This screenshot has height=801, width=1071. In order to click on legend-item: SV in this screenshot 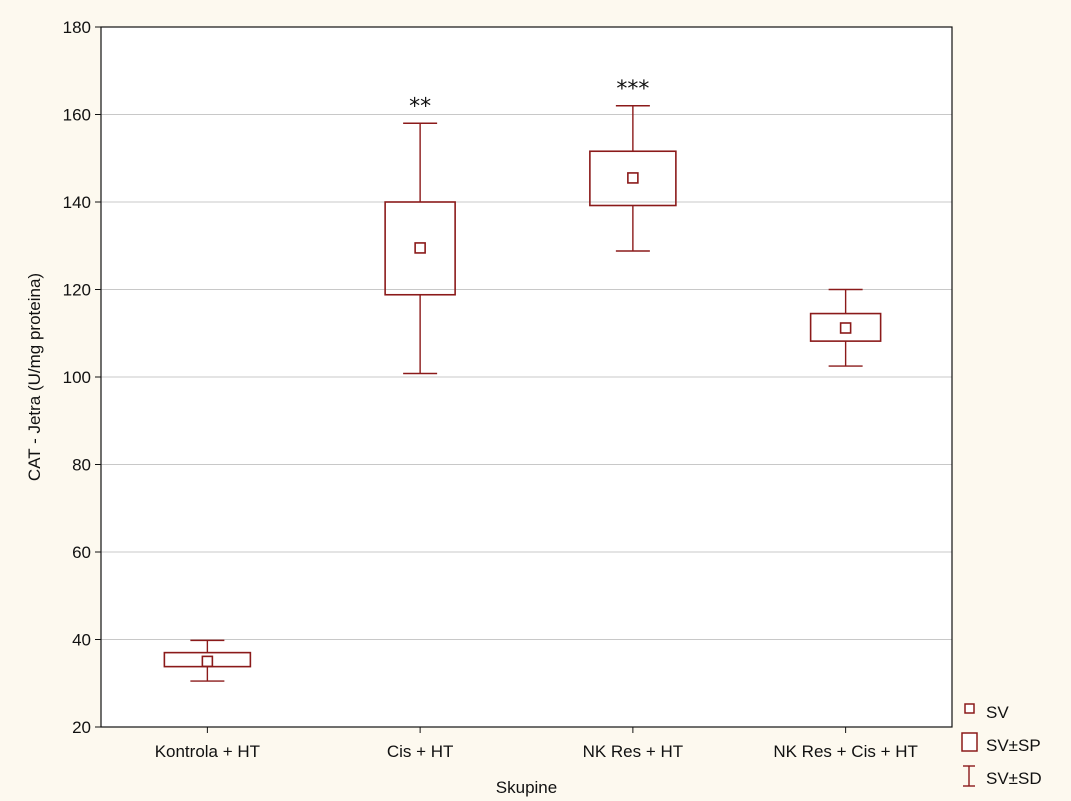, I will do `click(986, 712)`.